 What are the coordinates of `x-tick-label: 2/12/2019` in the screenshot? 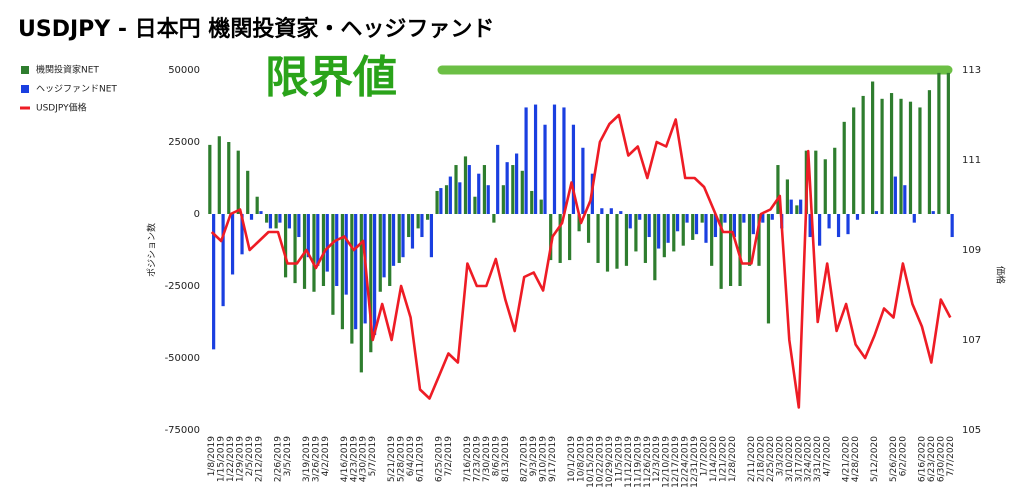 It's located at (260, 459).